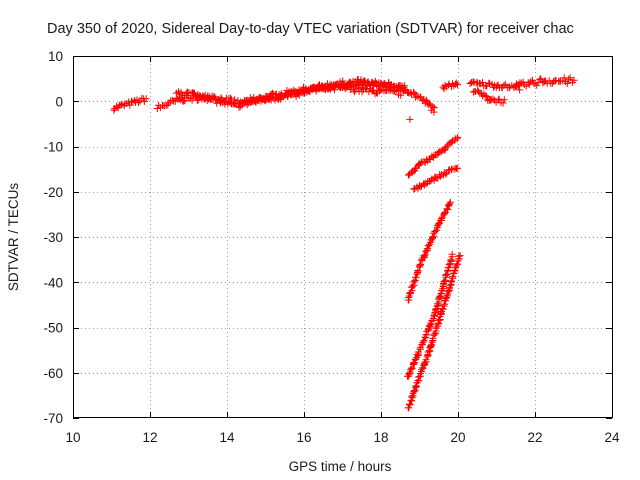 The image size is (640, 480). I want to click on y-tick-label: -30, so click(53, 237).